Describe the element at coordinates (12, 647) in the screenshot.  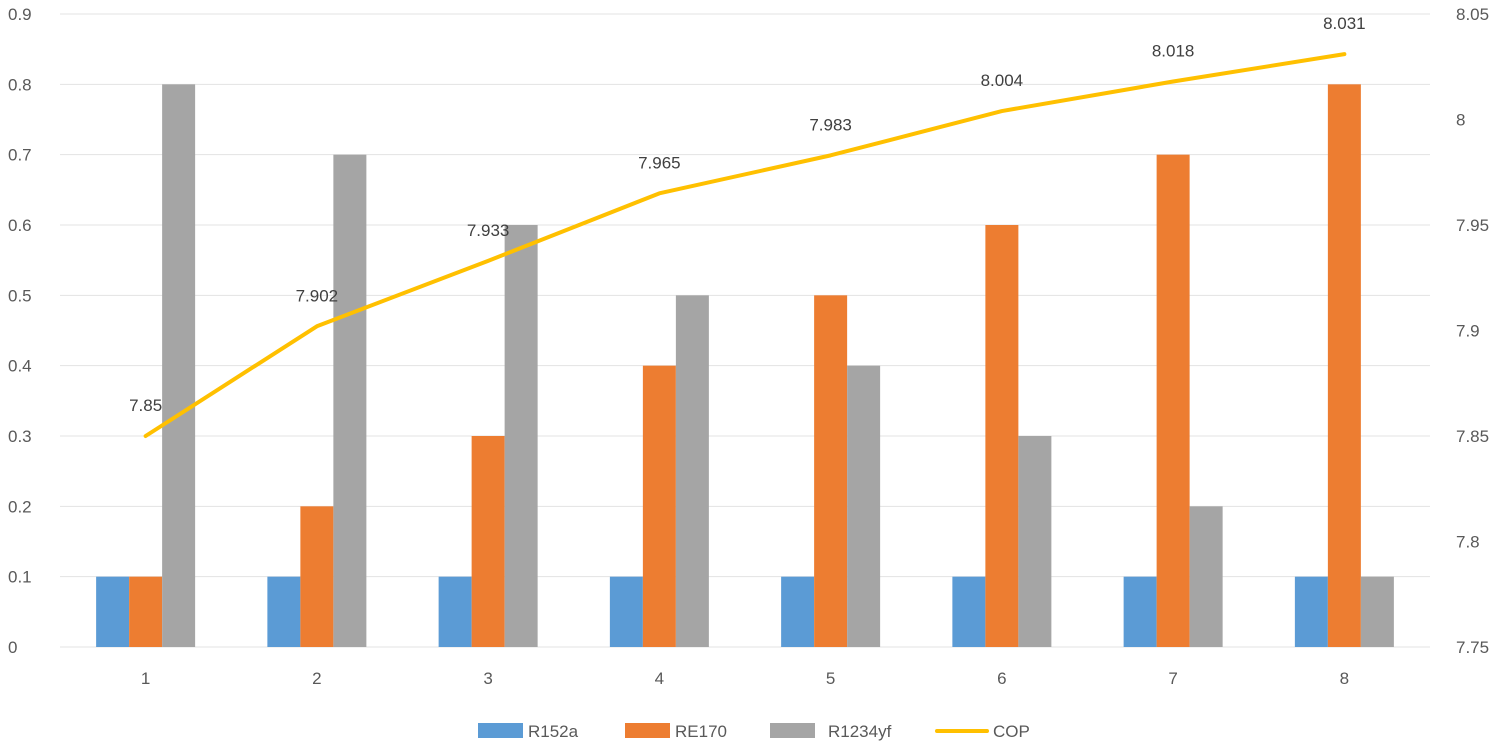
I see `y-axis-tick-label: 0` at that location.